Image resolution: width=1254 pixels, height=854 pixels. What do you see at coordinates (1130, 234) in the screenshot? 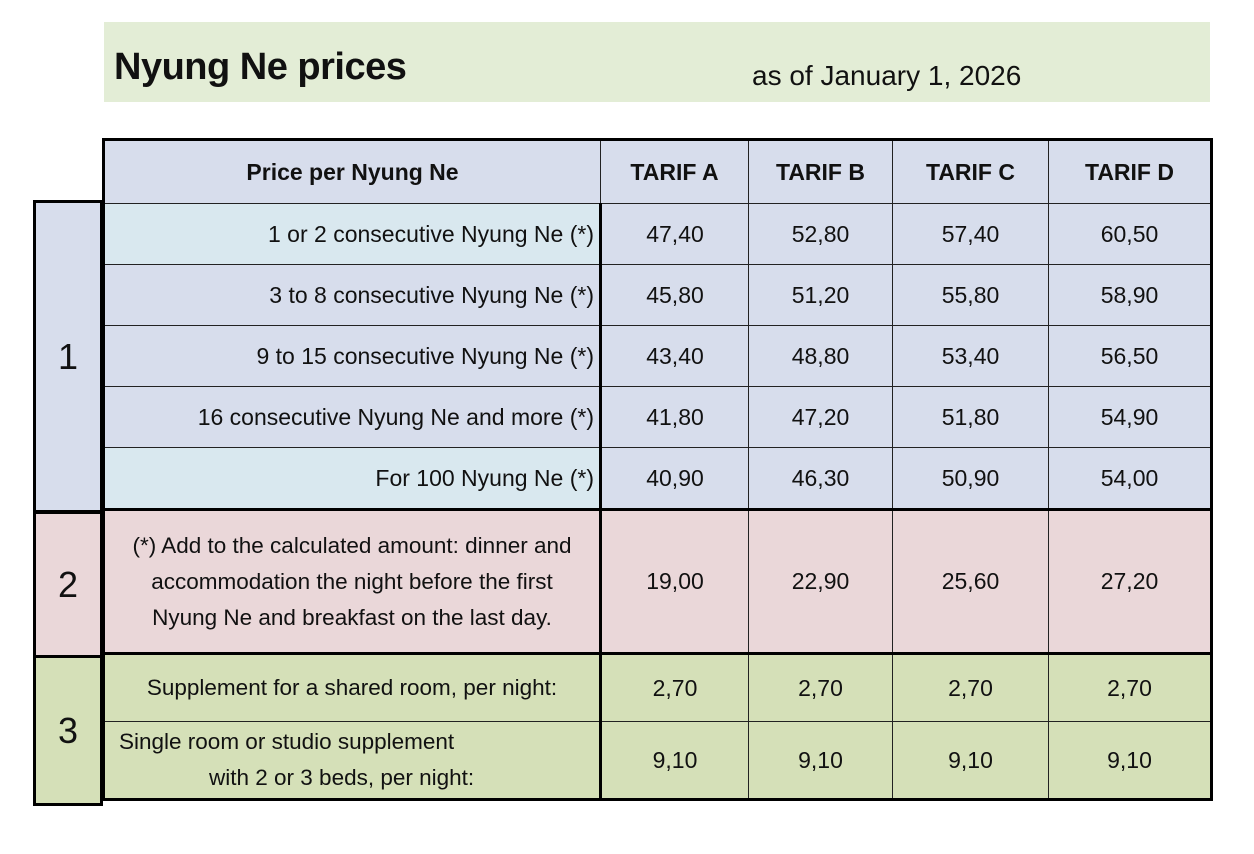
I see `price-cell: 60,50` at bounding box center [1130, 234].